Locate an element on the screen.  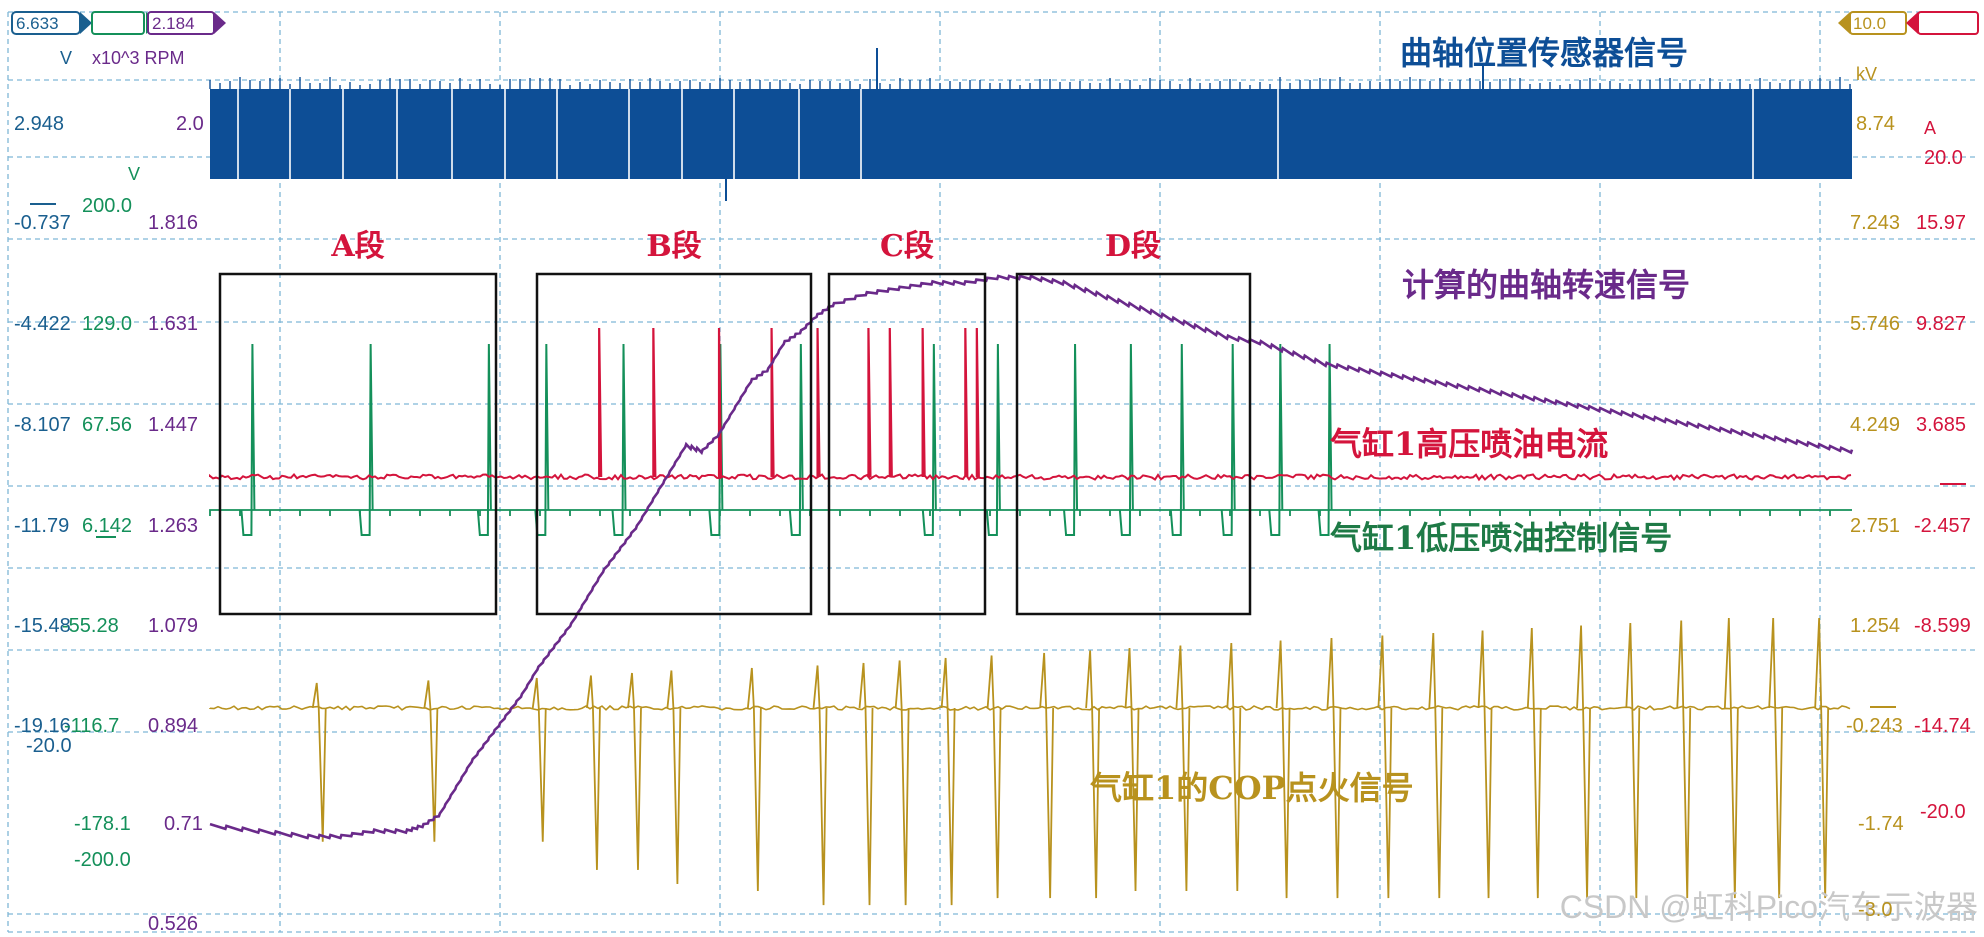
channel-a-scale-tag: 6.633 is located at coordinates (51, 23).